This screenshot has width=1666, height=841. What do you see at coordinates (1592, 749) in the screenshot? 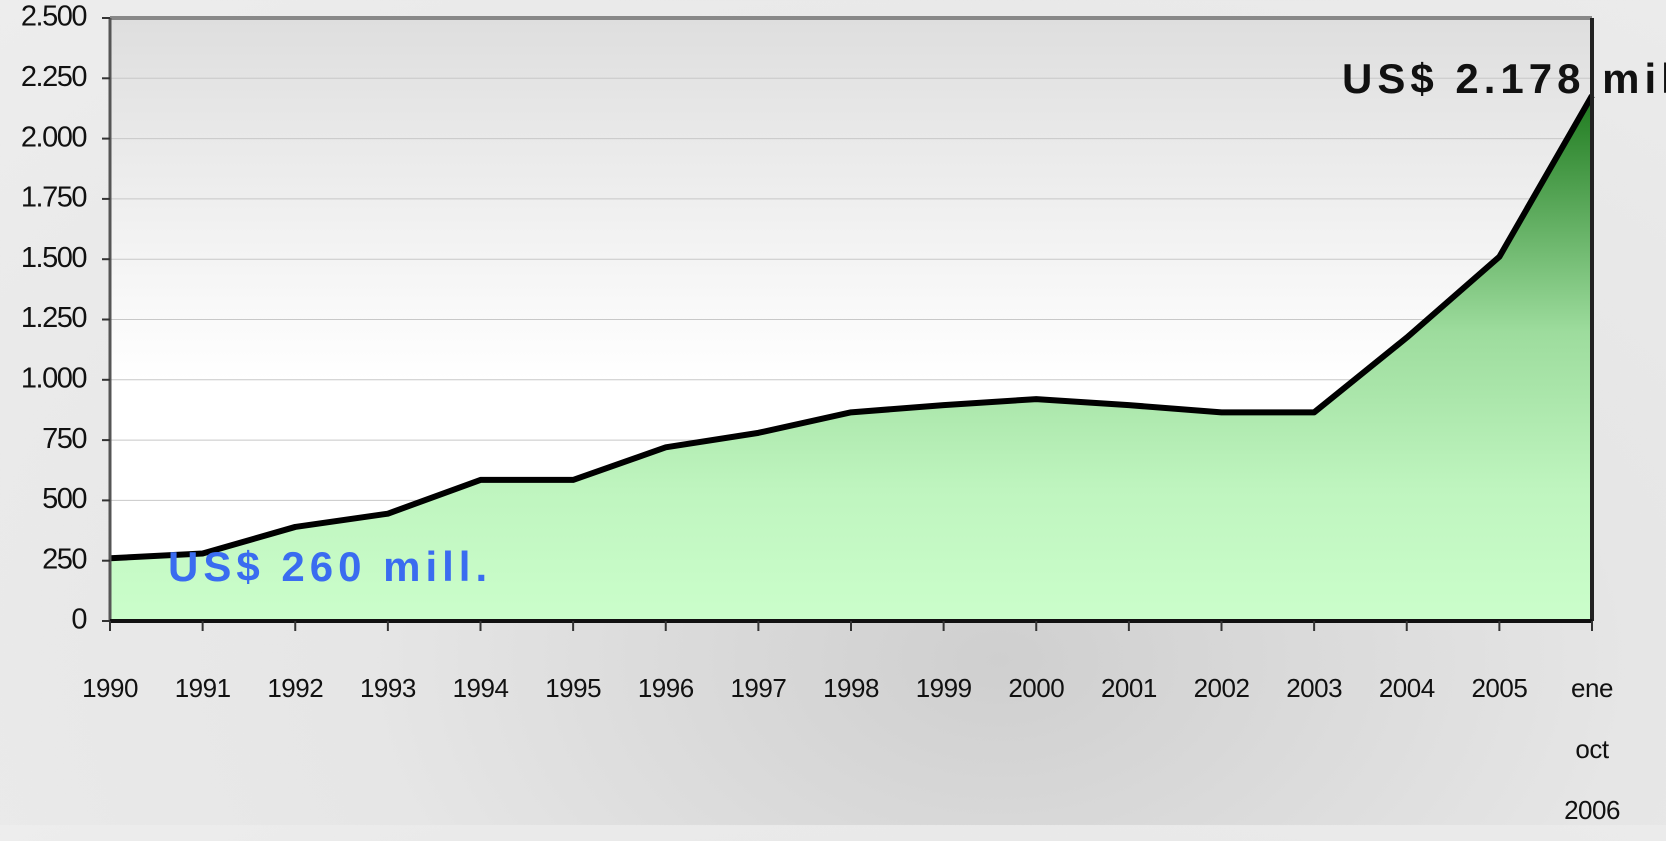
I see `x-tick-label: ene oct 2006` at bounding box center [1592, 749].